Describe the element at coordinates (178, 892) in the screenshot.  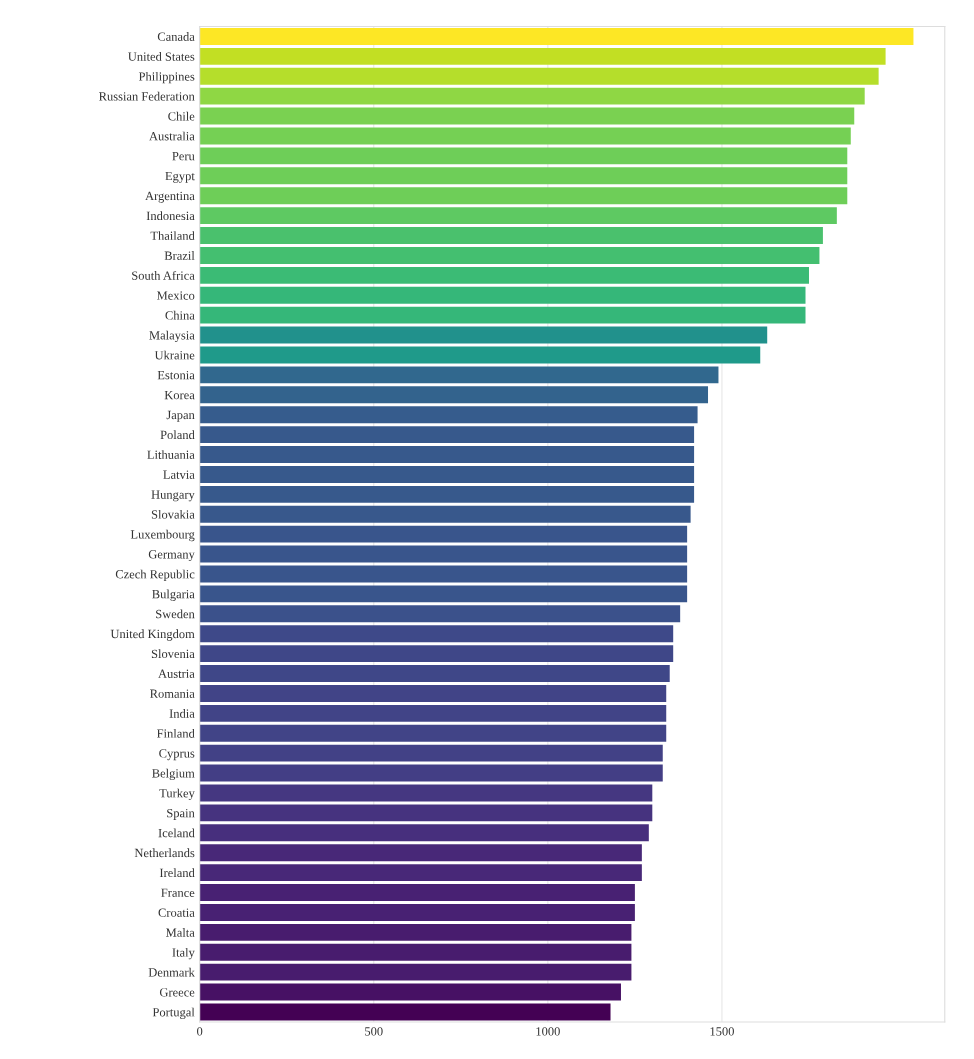
I see `y-tick-label: France` at that location.